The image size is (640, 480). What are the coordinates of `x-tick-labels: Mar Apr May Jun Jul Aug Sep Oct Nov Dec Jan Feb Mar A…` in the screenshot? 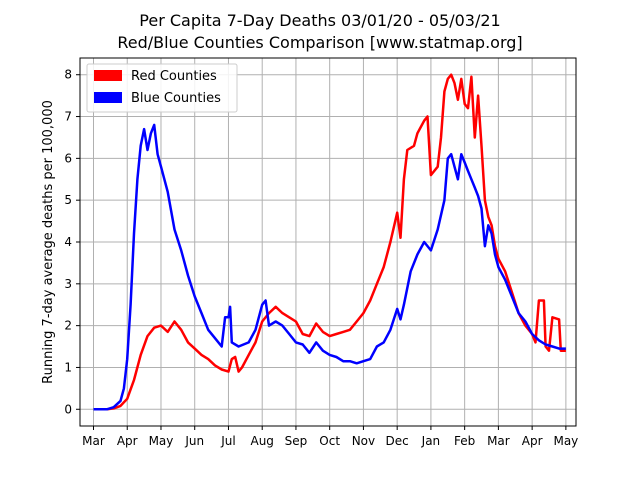 It's located at (330, 437).